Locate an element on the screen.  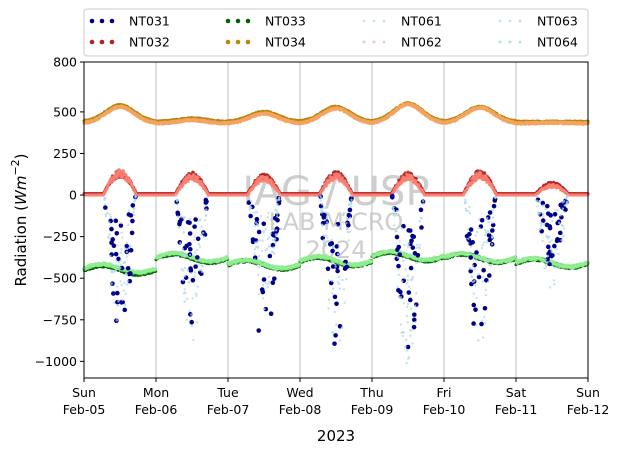
legend-item-nt032: NT032 is located at coordinates (129, 42).